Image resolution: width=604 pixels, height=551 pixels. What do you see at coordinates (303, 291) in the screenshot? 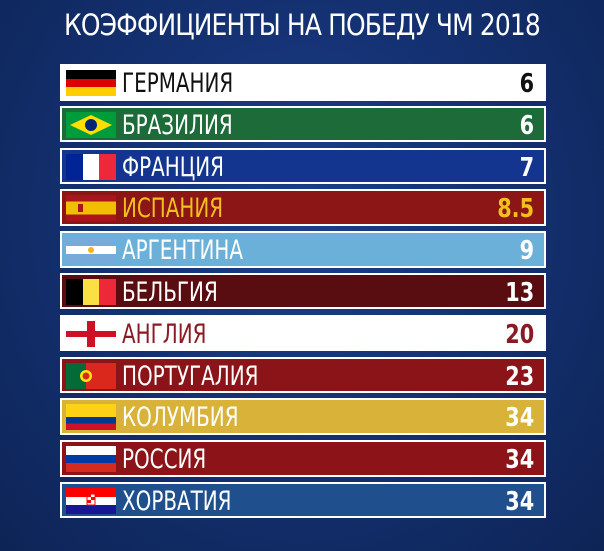
I see `table-row: БЕЛЬГИЯ 13` at bounding box center [303, 291].